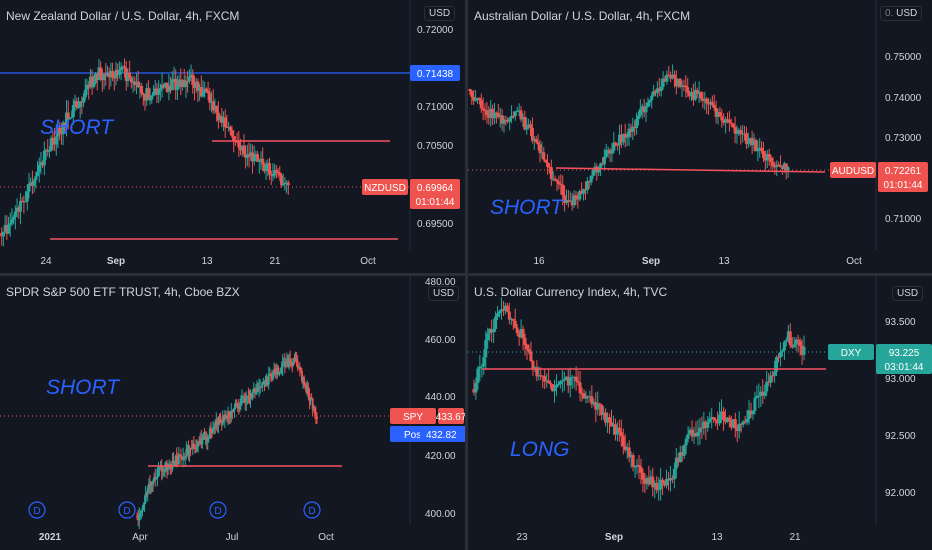  What do you see at coordinates (540, 449) in the screenshot?
I see `annotation-text: LONG` at bounding box center [540, 449].